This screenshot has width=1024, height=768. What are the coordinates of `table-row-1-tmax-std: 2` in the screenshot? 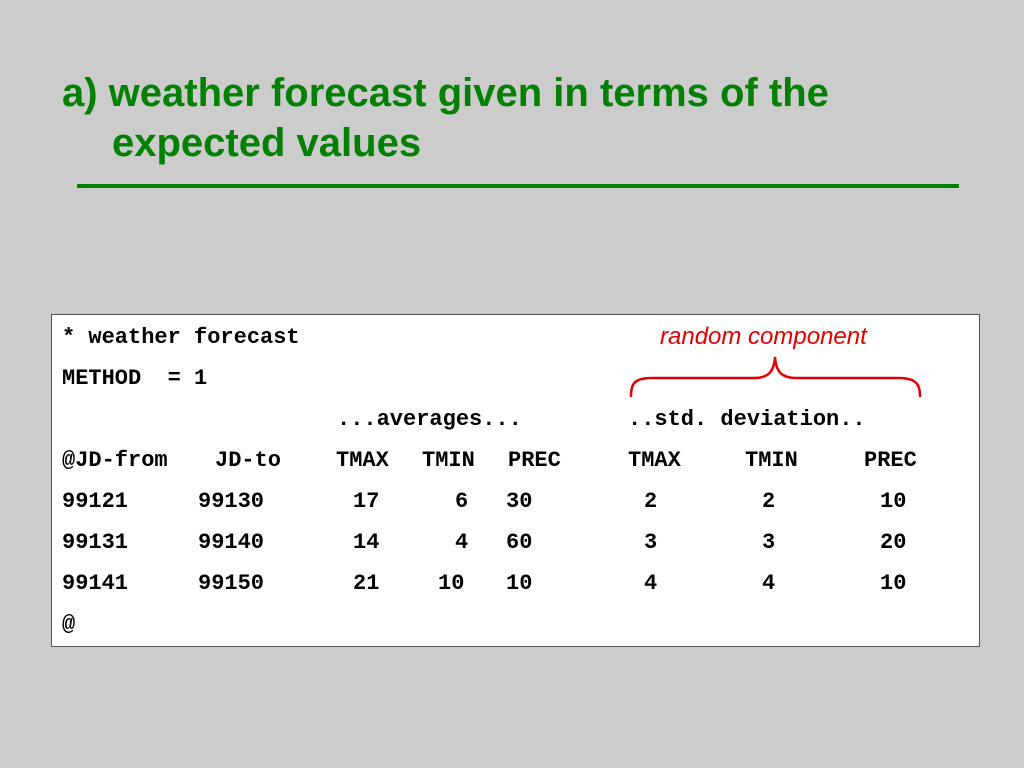 It's located at (651, 501).